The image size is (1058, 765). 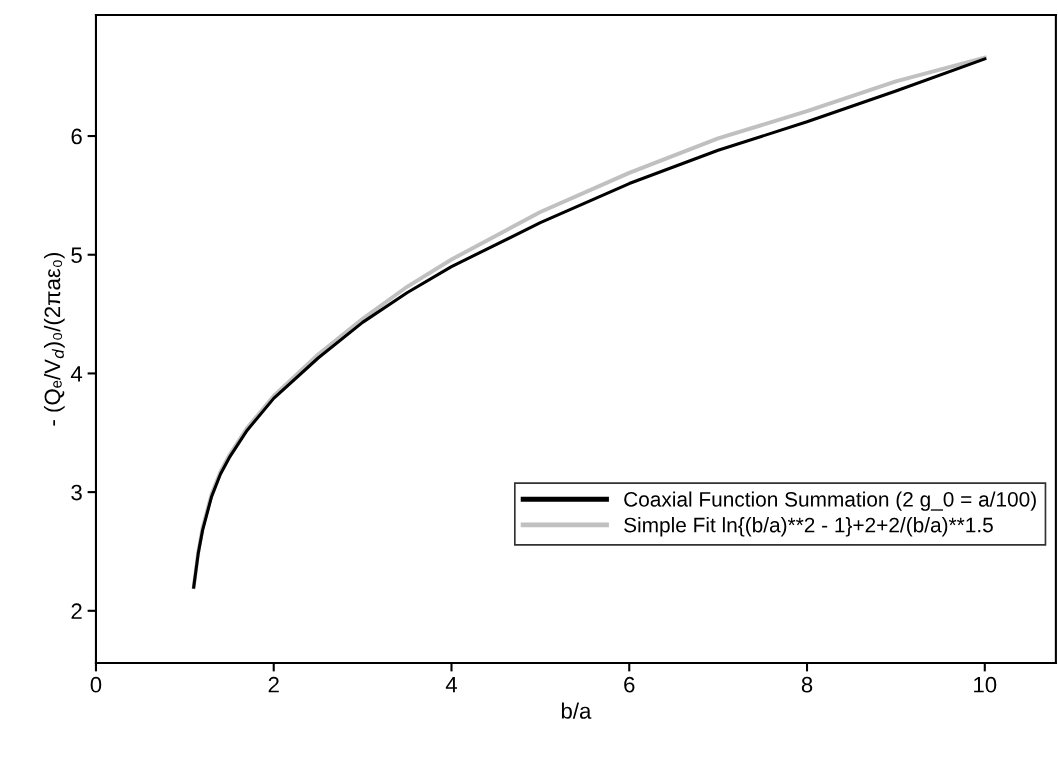 I want to click on y-tick-label: 4, so click(x=76, y=374).